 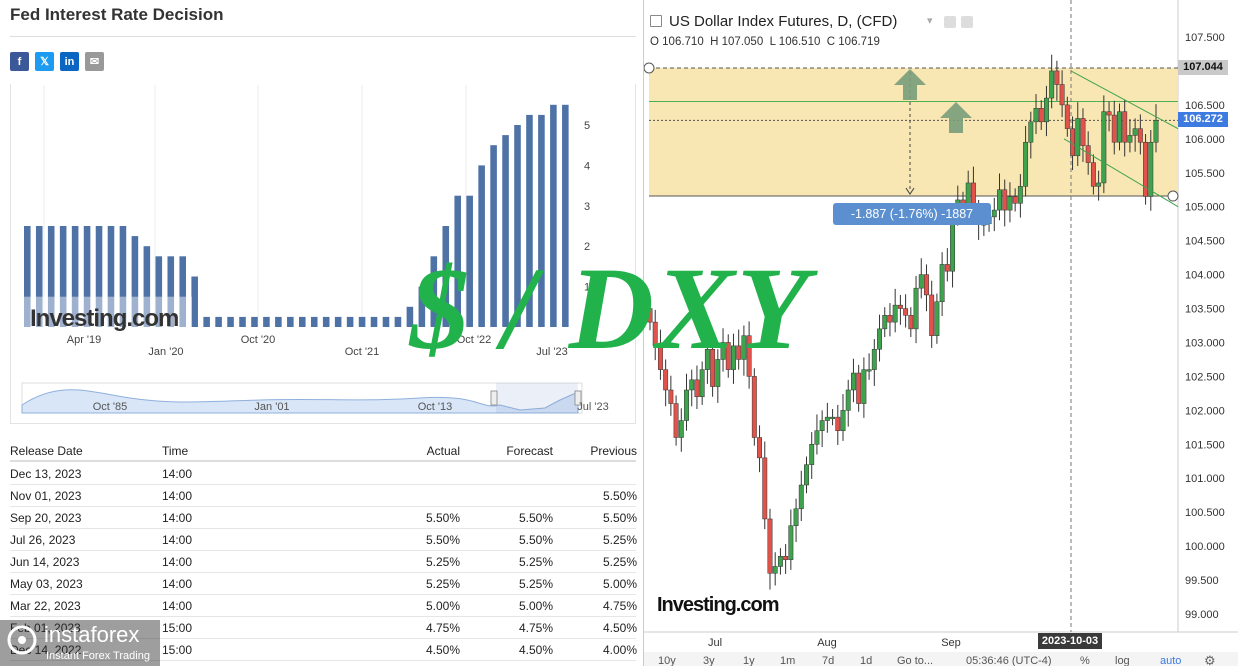 What do you see at coordinates (828, 660) in the screenshot?
I see `toolbar-item: 7d` at bounding box center [828, 660].